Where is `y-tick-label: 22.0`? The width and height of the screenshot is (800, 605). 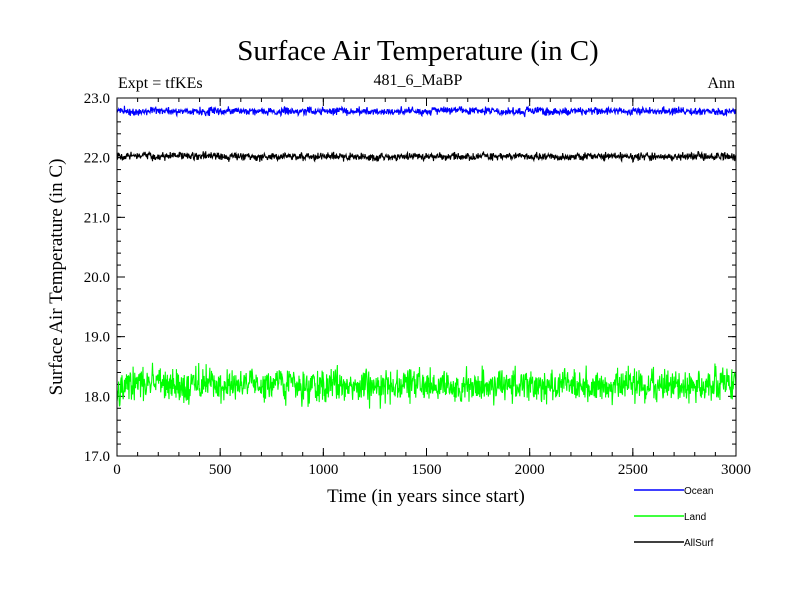
y-tick-label: 22.0 is located at coordinates (97, 159).